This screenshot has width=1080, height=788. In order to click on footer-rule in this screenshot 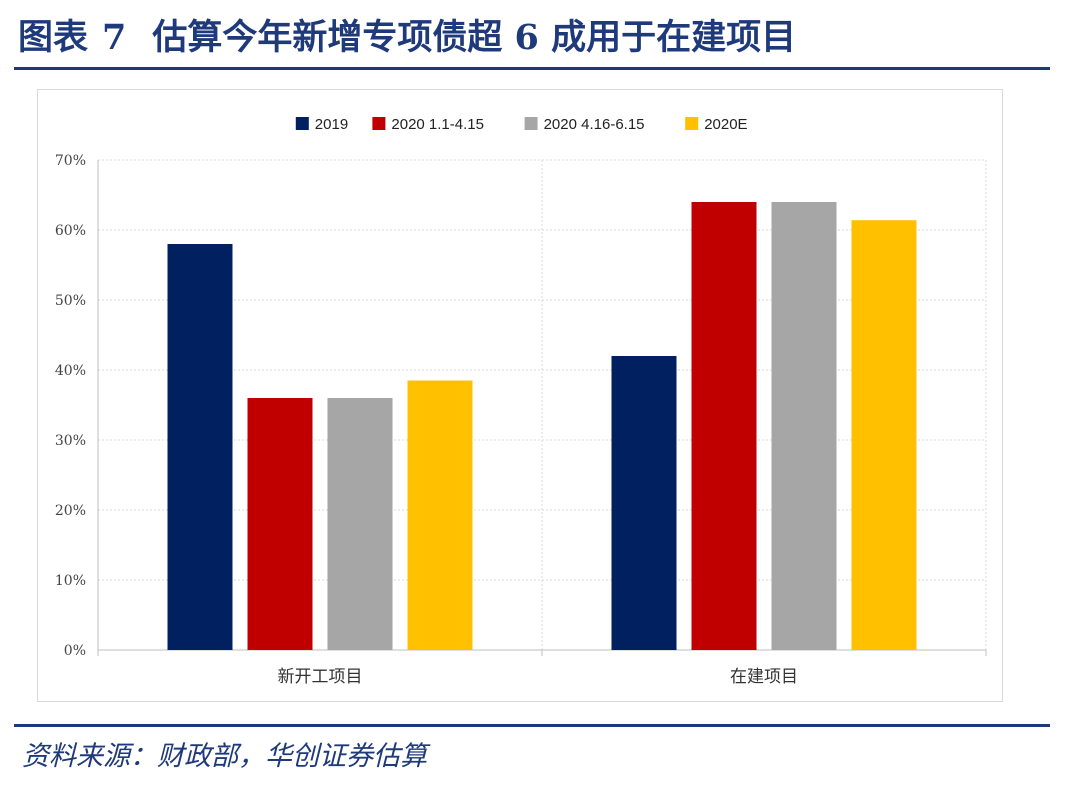, I will do `click(532, 725)`.